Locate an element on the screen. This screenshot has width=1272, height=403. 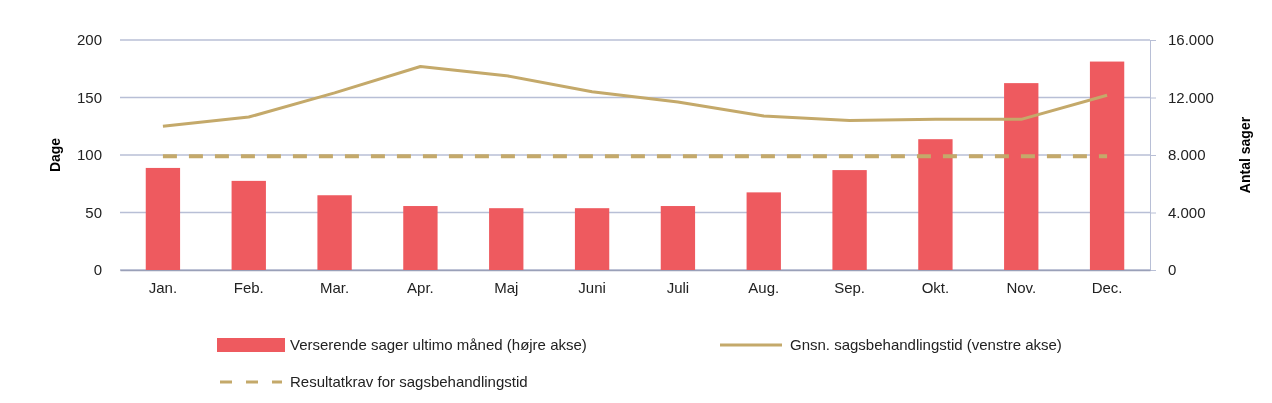
x-tick-label: Dec. is located at coordinates (1107, 287).